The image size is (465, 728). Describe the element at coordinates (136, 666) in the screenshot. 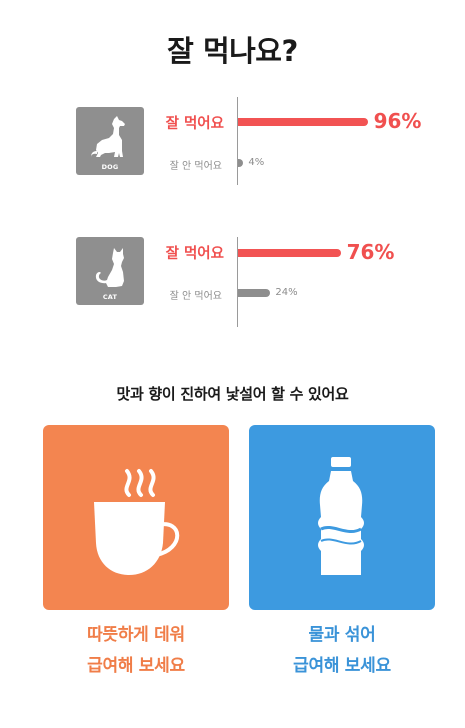

I see `warm-up-tip-line2: 급여해 보세요` at that location.